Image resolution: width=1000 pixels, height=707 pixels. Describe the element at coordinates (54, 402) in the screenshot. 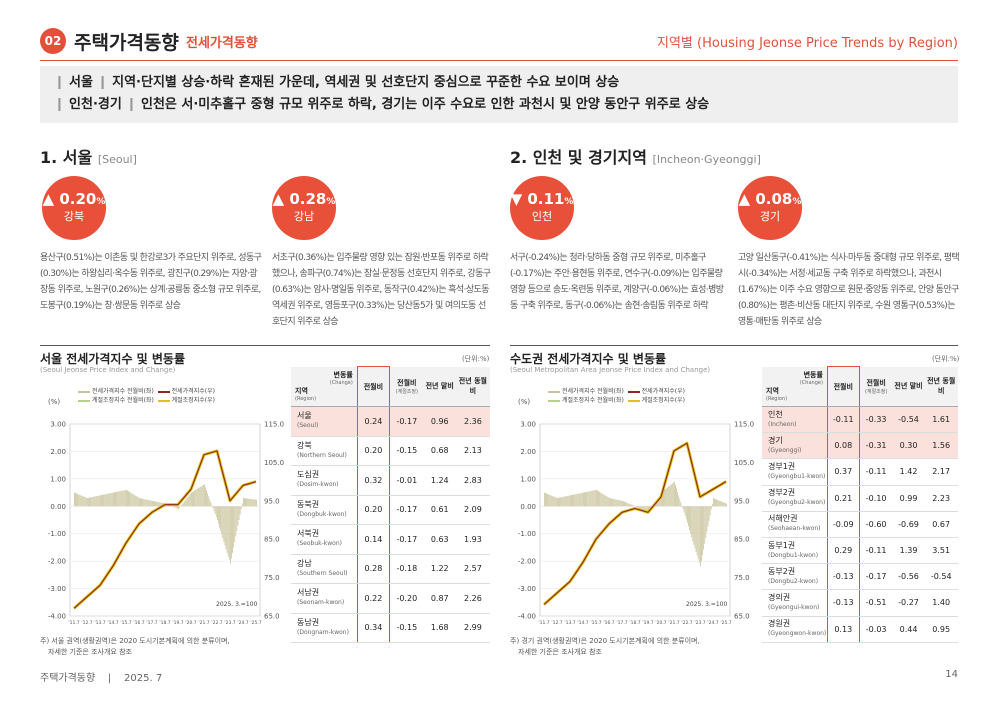

I see `y-axis-pct-seoul: (%)` at that location.